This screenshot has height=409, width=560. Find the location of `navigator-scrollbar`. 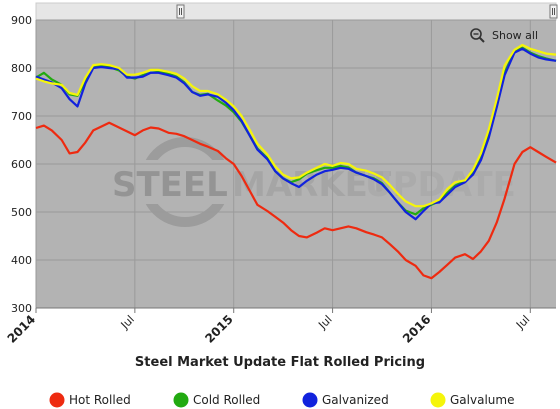

navigator-scrollbar is located at coordinates (296, 11).